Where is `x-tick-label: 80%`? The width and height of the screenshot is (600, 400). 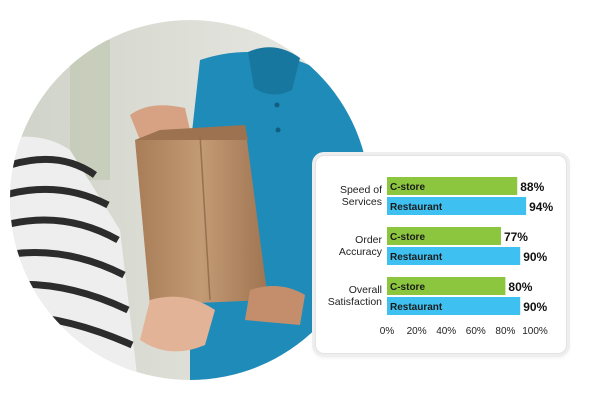
x-tick-label: 80% is located at coordinates (505, 331).